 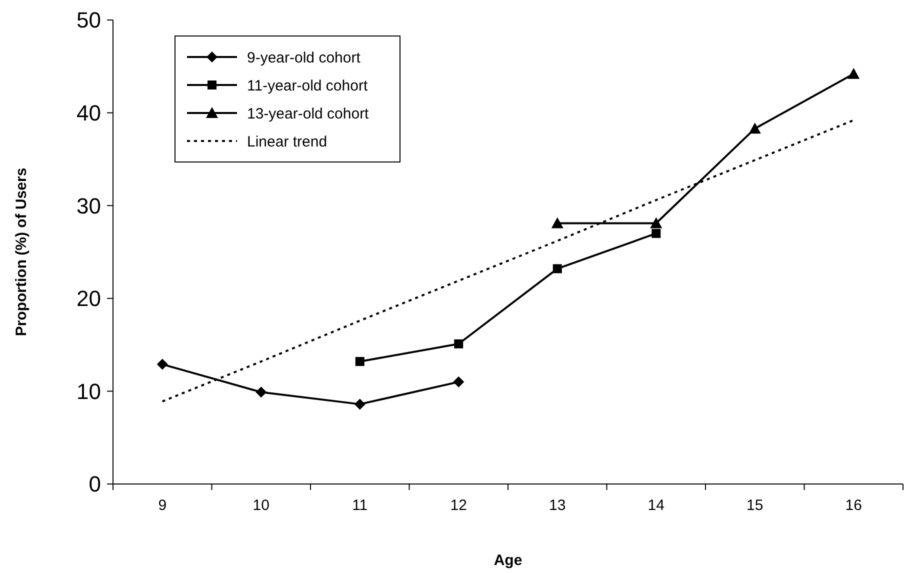 I want to click on x-axis-title: Age, so click(x=508, y=560).